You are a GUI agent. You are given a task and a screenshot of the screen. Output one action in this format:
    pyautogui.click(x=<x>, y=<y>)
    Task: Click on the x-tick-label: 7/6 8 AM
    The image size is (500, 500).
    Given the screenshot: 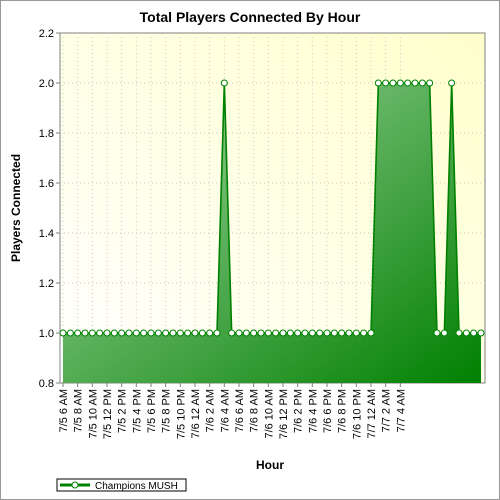 What is the action you would take?
    pyautogui.click(x=255, y=410)
    